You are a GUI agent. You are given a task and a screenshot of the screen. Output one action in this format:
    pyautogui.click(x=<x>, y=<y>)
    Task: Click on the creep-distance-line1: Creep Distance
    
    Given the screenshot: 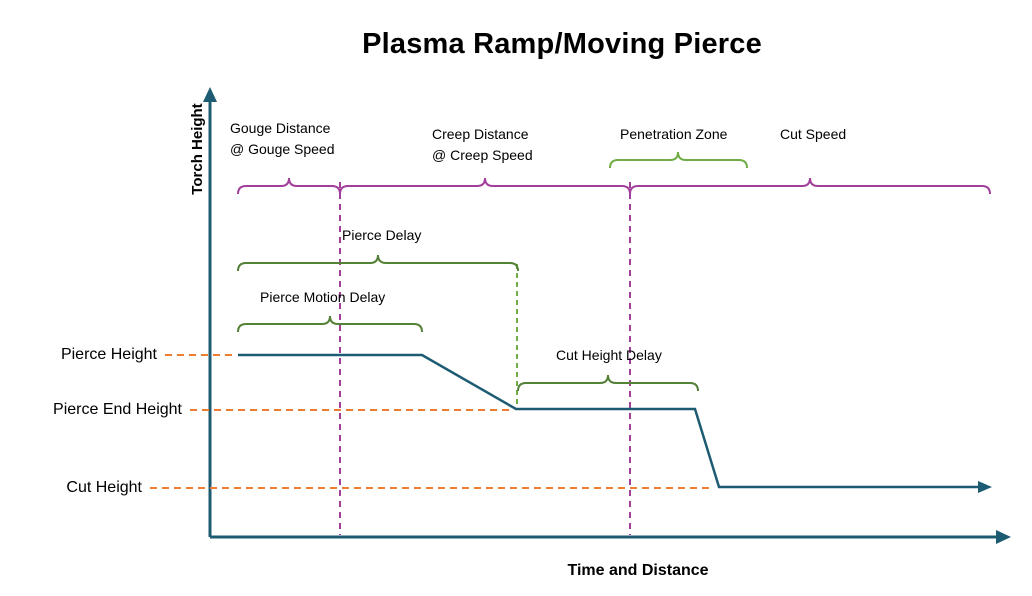 What is the action you would take?
    pyautogui.click(x=480, y=134)
    